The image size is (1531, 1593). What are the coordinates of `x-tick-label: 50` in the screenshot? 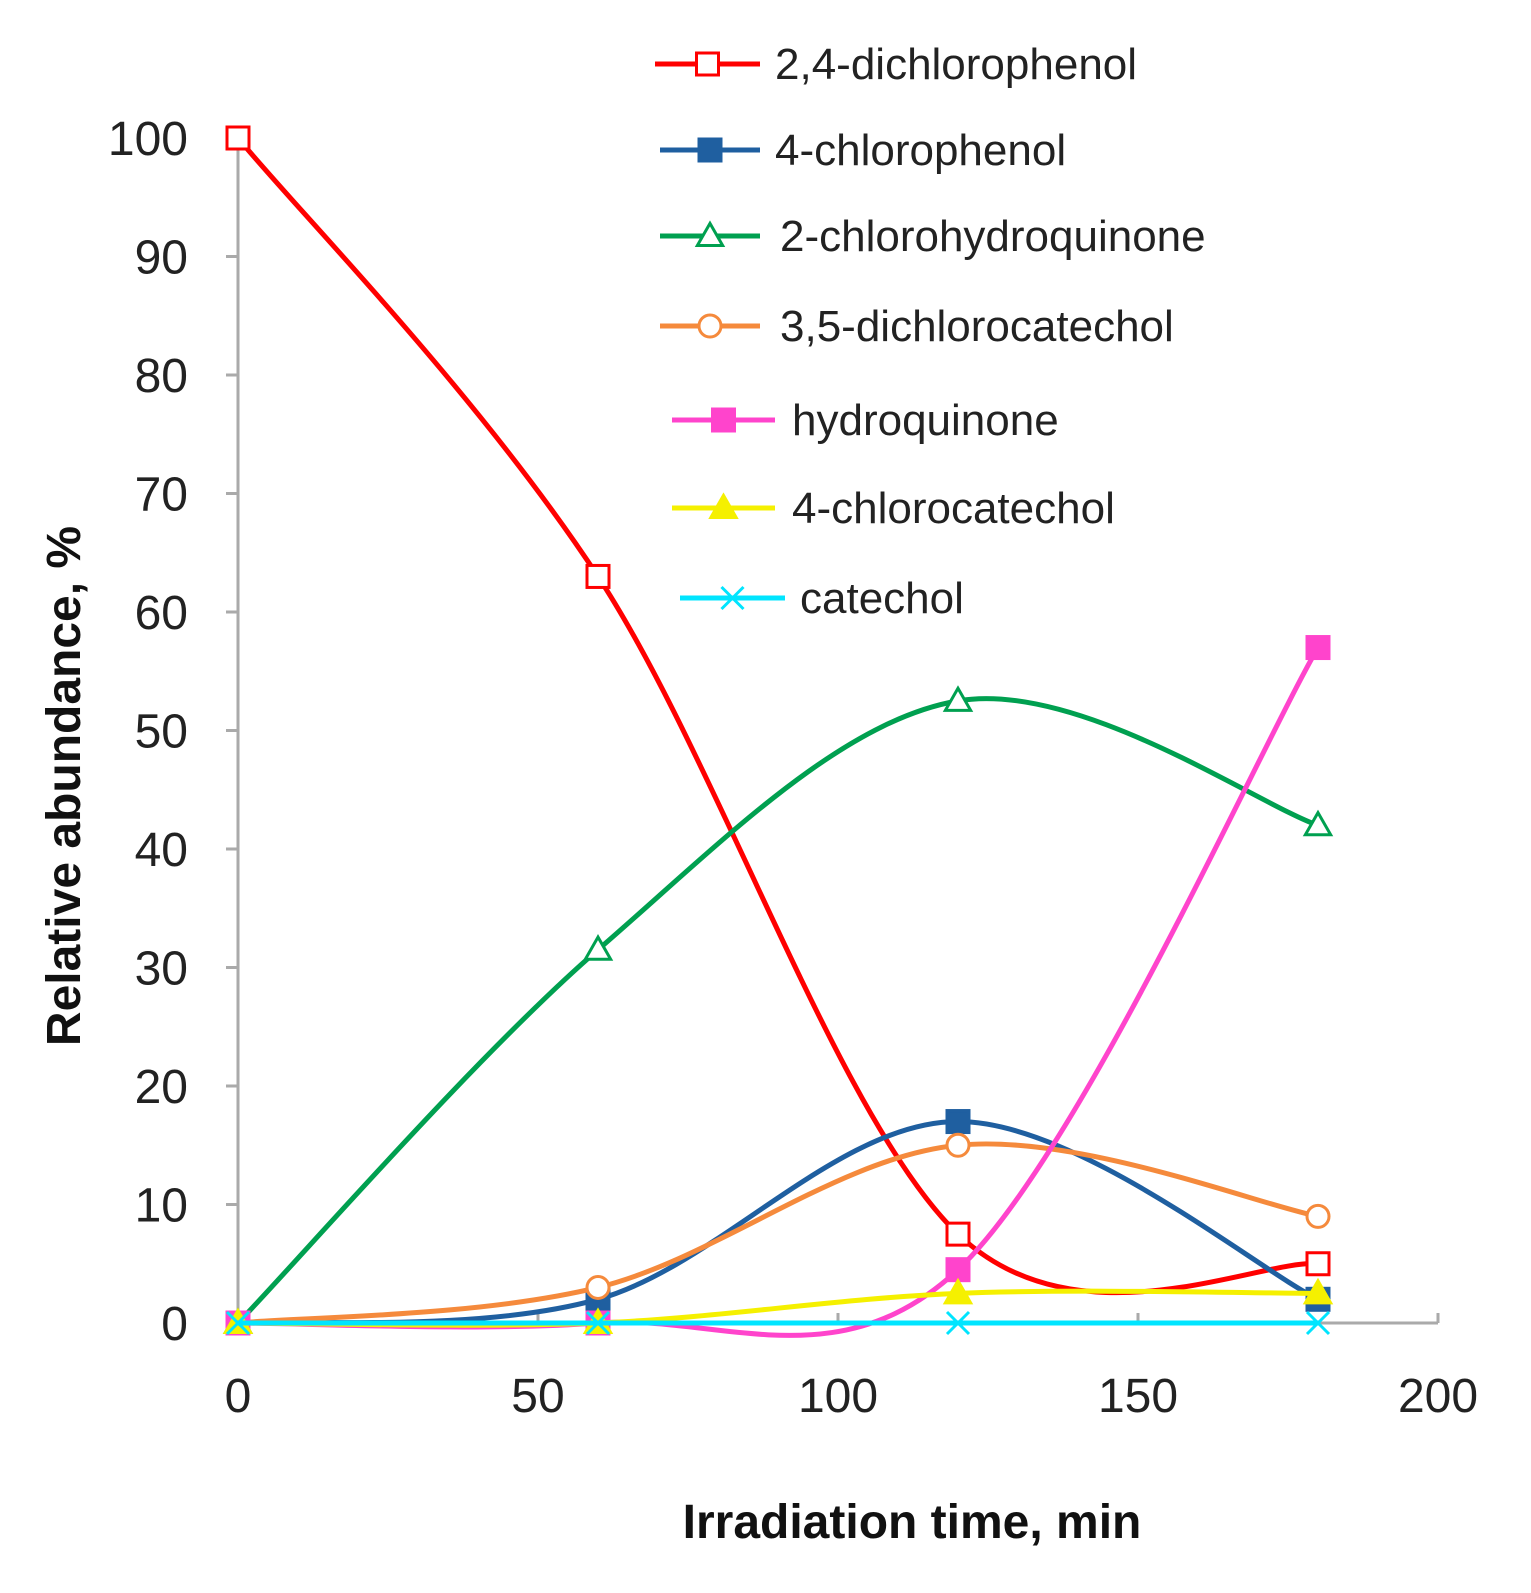 It's located at (537, 1396).